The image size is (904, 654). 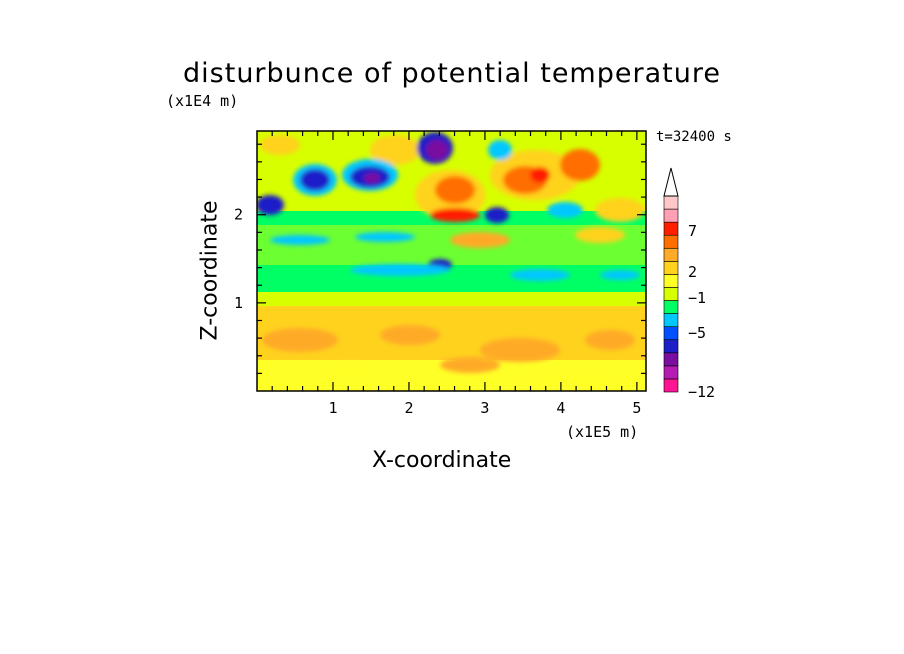 I want to click on colorbar-label: −12, so click(x=701, y=392).